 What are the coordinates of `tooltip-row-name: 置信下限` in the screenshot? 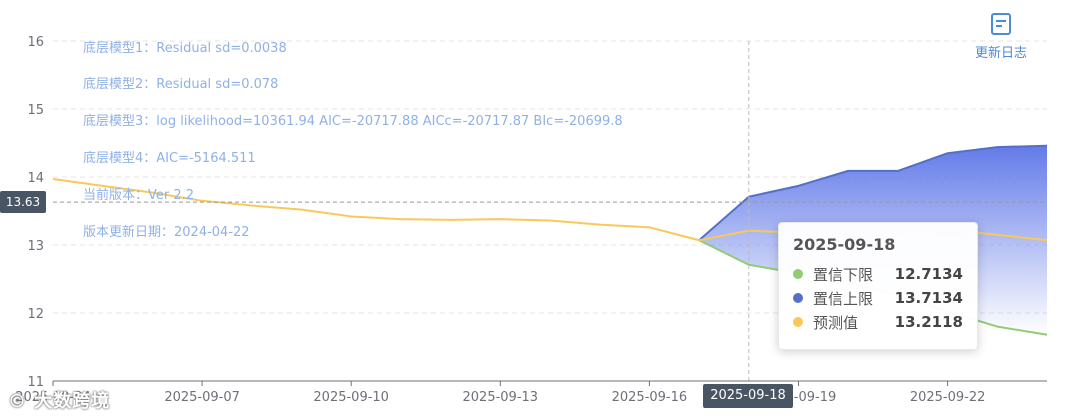 It's located at (843, 274).